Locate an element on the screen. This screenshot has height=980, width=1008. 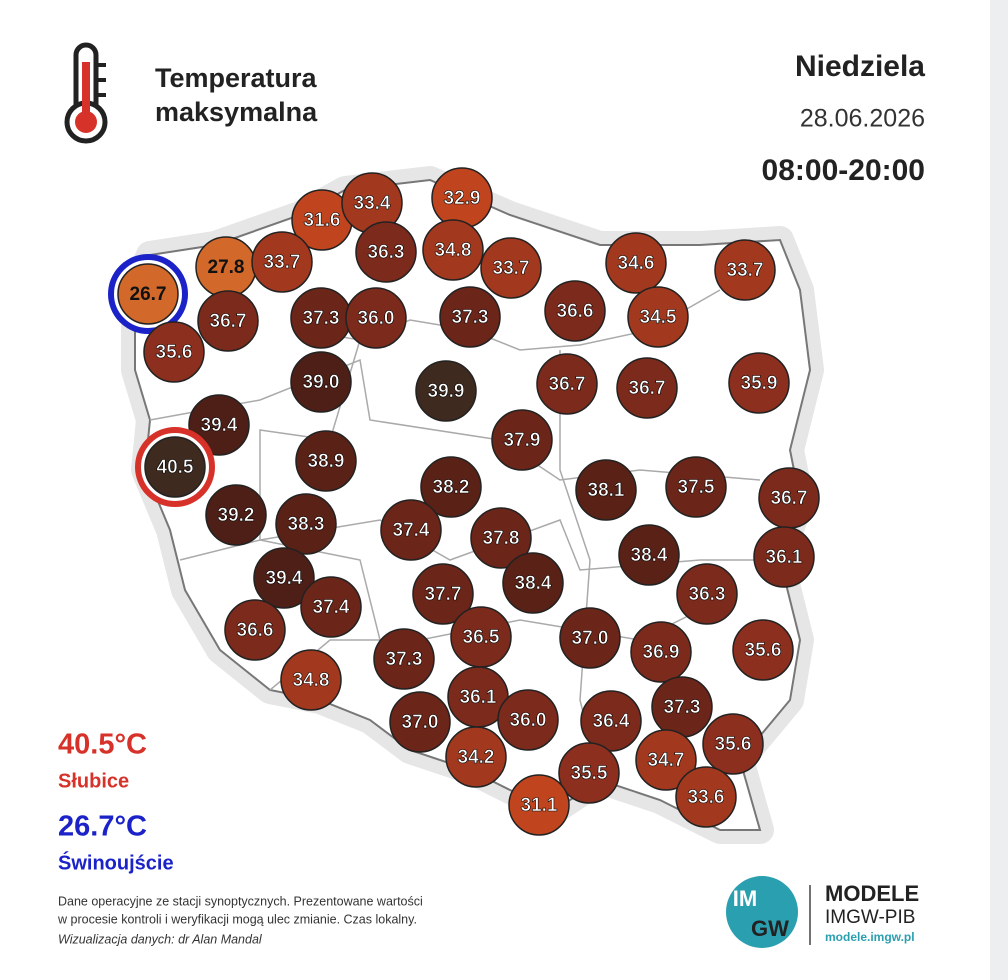
station-value: 34.6 is located at coordinates (636, 263).